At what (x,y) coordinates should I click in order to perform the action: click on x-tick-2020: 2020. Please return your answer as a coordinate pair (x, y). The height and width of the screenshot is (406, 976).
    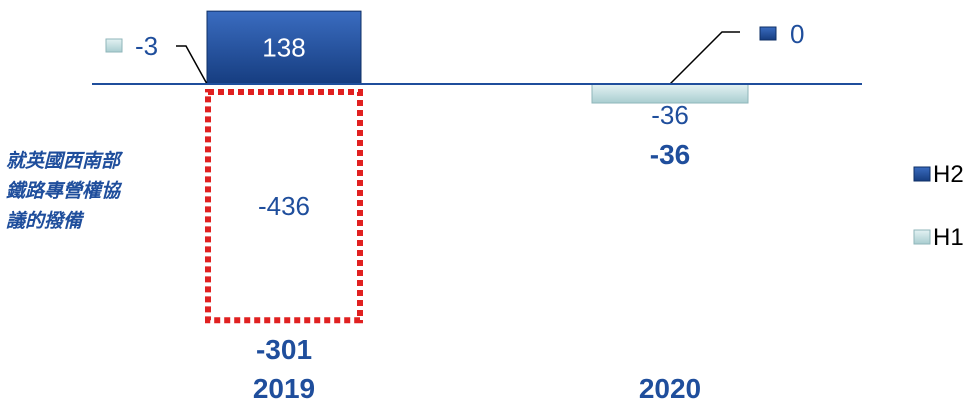
    Looking at the image, I should click on (670, 388).